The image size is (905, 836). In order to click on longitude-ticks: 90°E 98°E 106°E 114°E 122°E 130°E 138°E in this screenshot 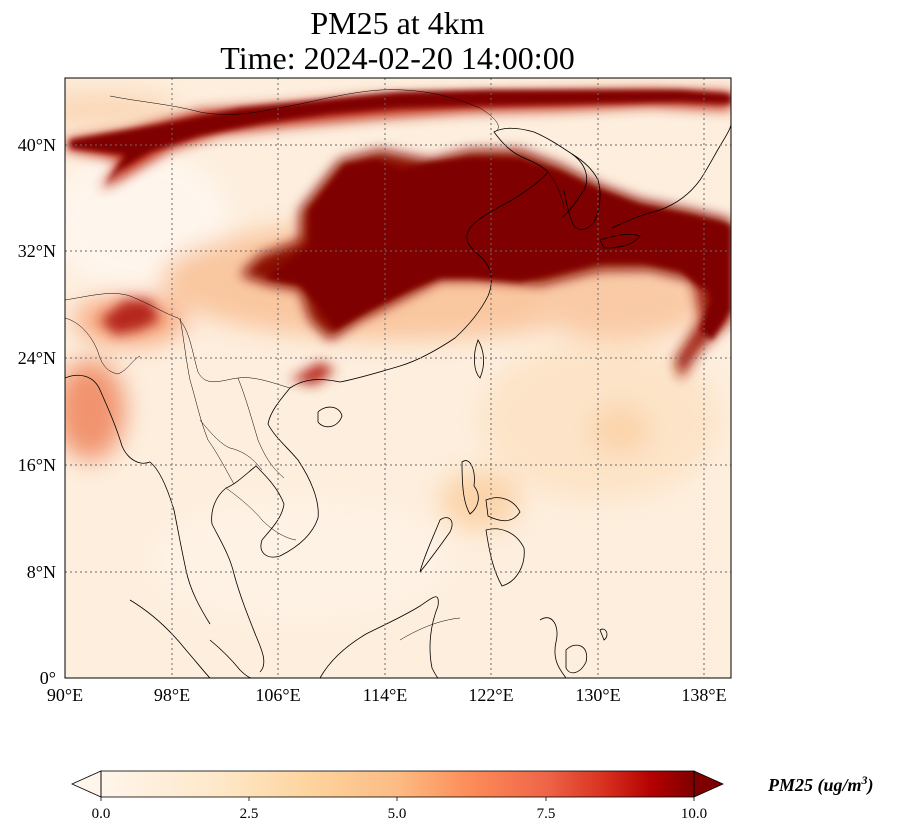, I will do `click(387, 695)`.